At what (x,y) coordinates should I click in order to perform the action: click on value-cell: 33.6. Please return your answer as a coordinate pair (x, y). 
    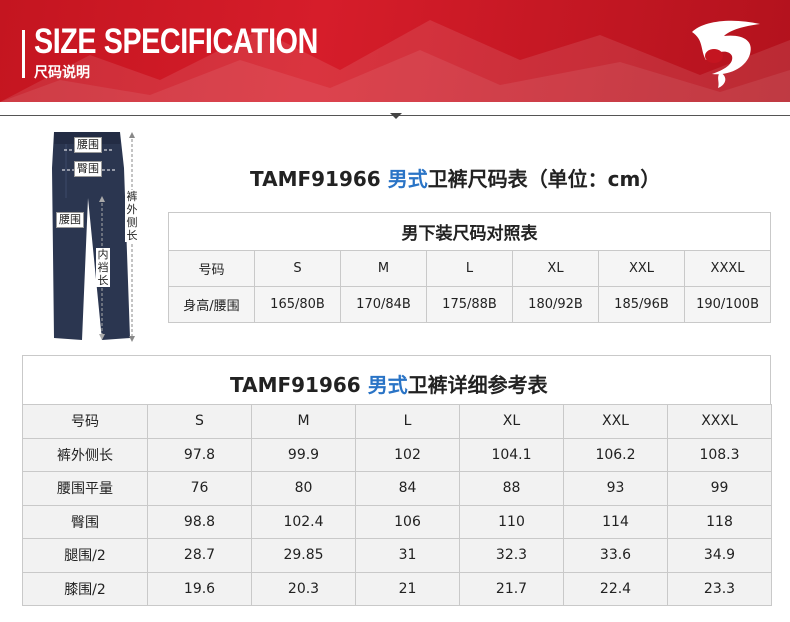
    Looking at the image, I should click on (615, 555).